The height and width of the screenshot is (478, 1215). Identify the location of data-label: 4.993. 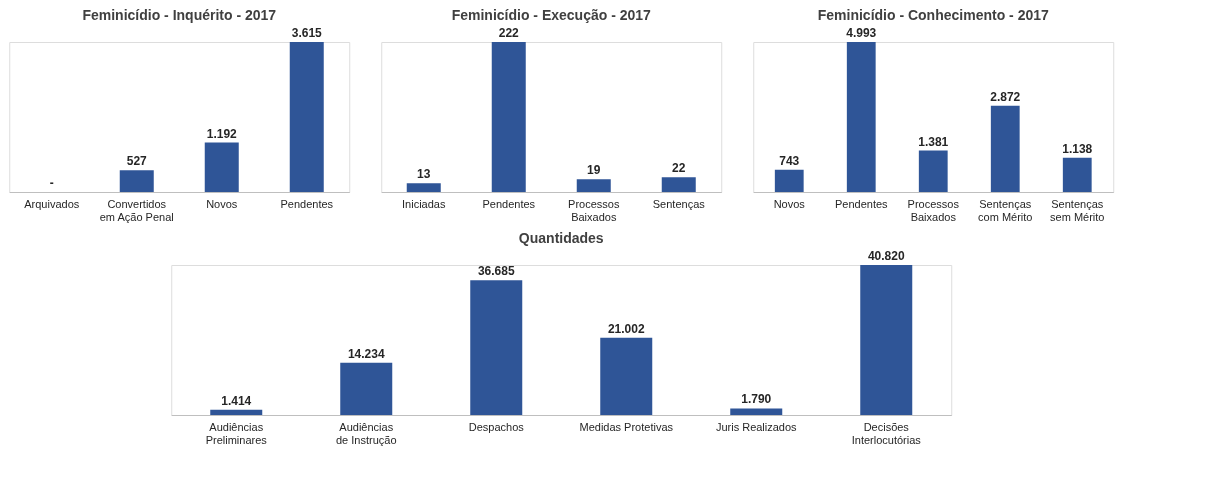
(861, 33).